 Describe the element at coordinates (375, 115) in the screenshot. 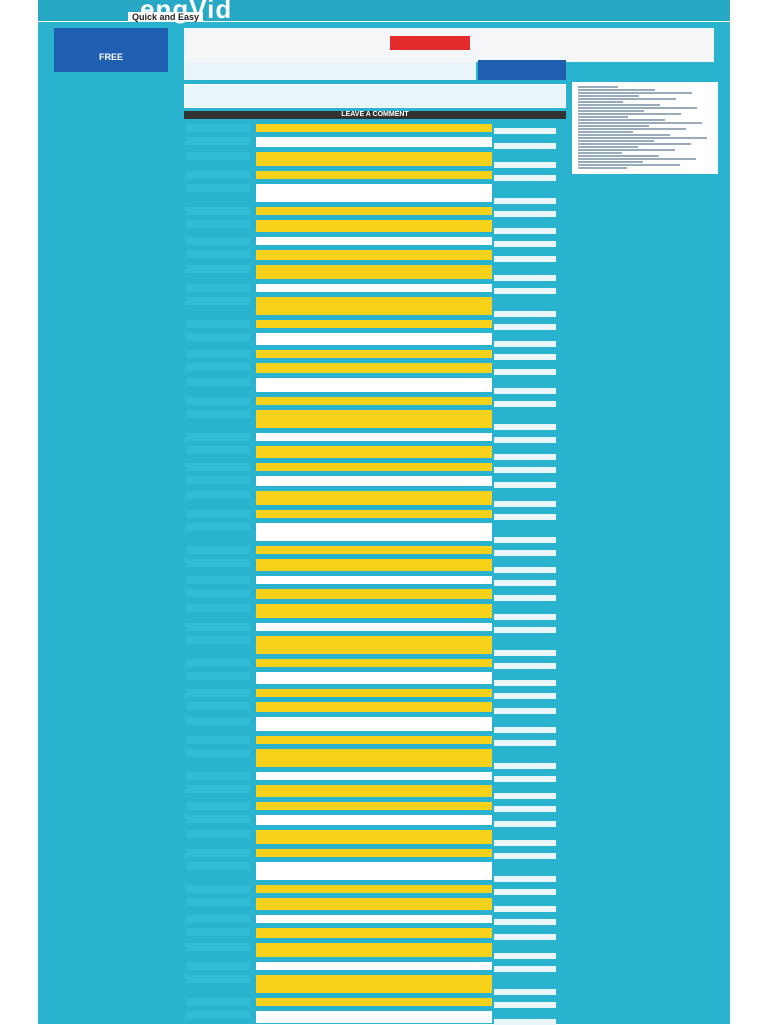

I see `leave-comment-bar: LEAVE A COMMENT` at that location.